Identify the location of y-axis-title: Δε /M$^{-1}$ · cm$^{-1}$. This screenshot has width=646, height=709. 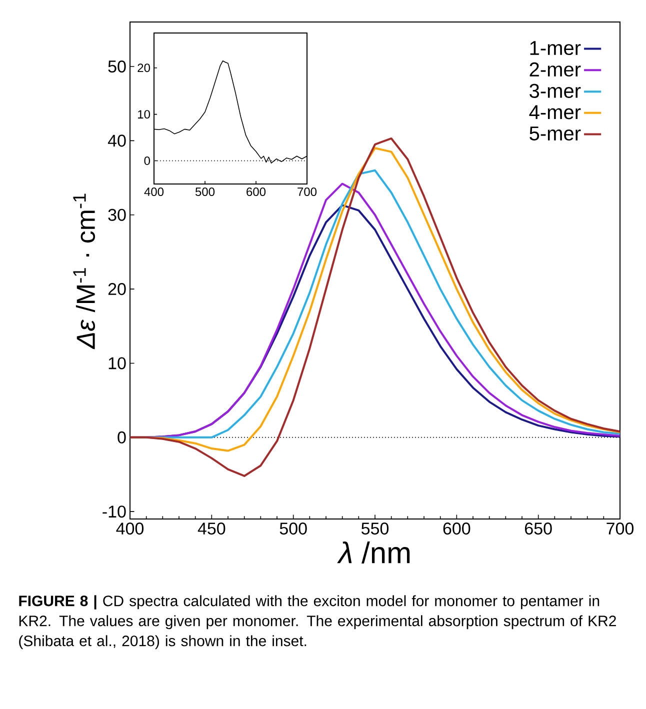
(84, 272).